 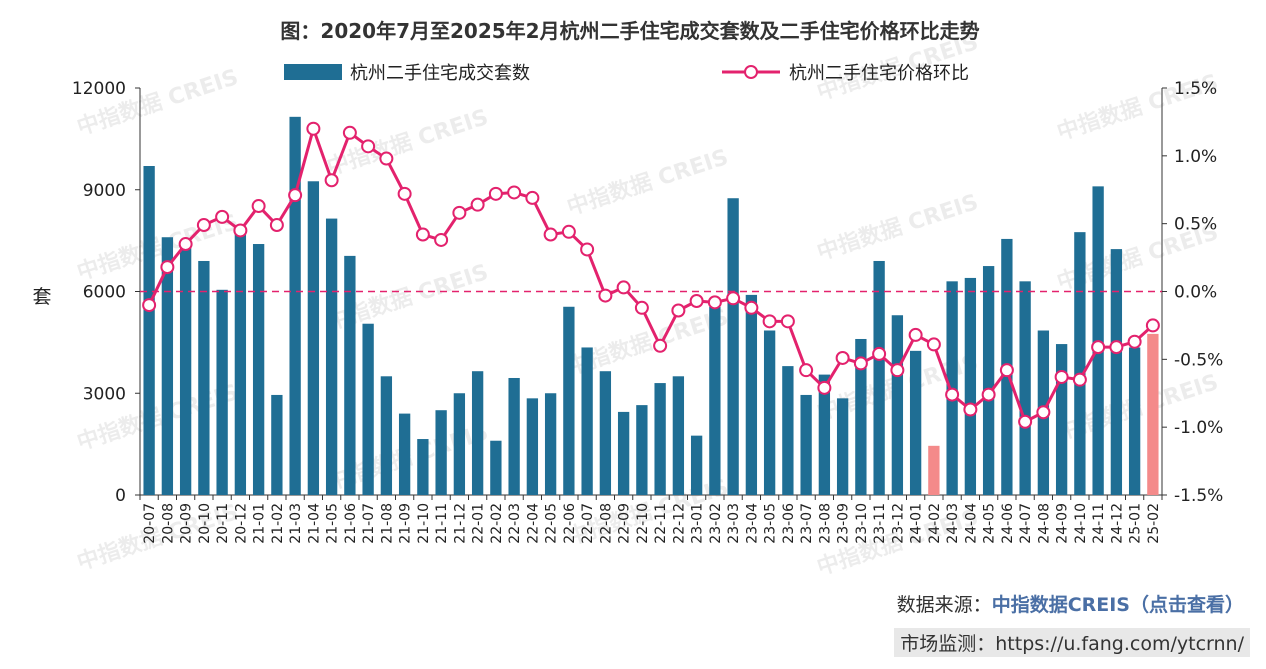 I want to click on x-tick-label: 22-02, so click(x=497, y=523).